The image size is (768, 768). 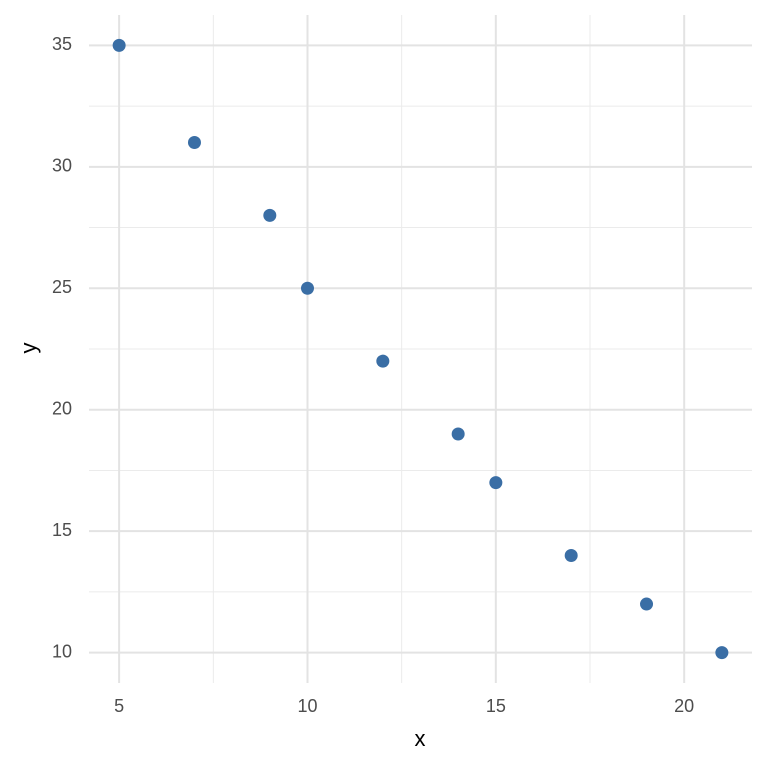 I want to click on y-tick-label: 15, so click(x=62, y=530).